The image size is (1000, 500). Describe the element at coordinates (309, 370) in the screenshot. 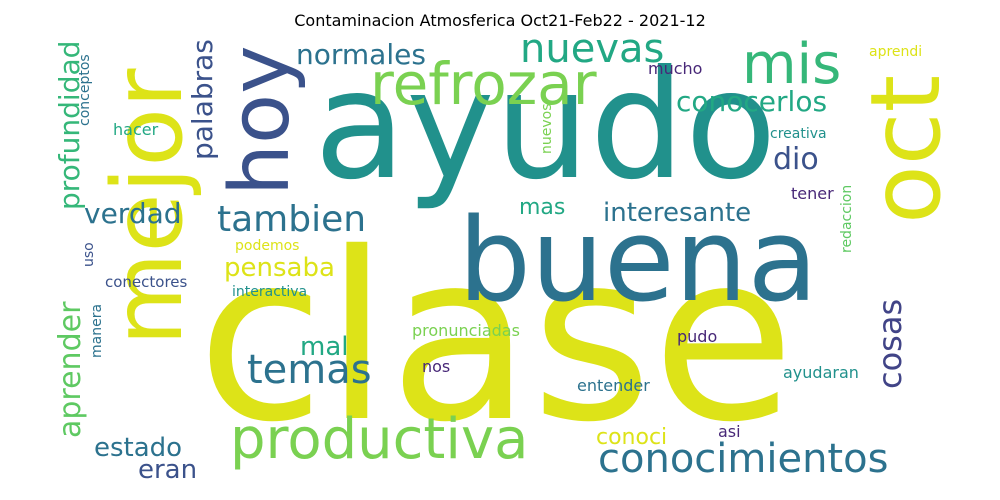

I see `word-temas: temas` at that location.